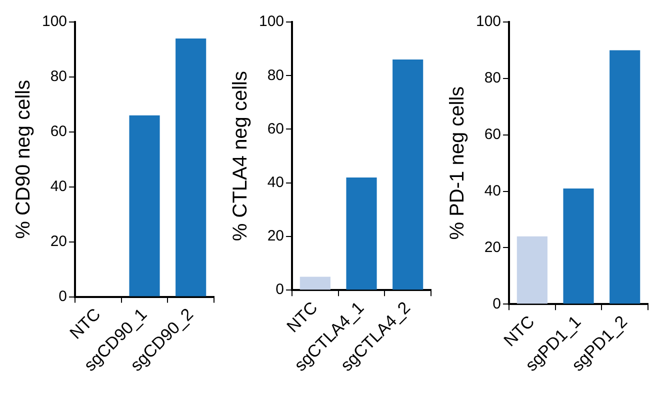  What do you see at coordinates (23, 159) in the screenshot?
I see `y-axis-title: % CD90 neg cells` at bounding box center [23, 159].